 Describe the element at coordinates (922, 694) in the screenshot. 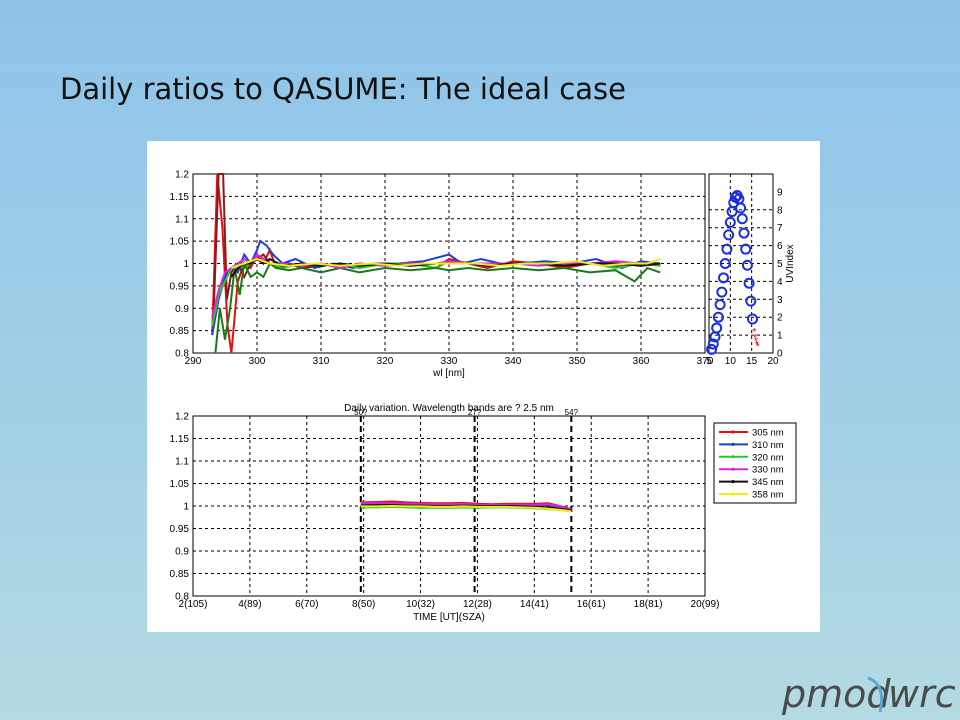

I see `logo-wrc-text: wrc` at that location.